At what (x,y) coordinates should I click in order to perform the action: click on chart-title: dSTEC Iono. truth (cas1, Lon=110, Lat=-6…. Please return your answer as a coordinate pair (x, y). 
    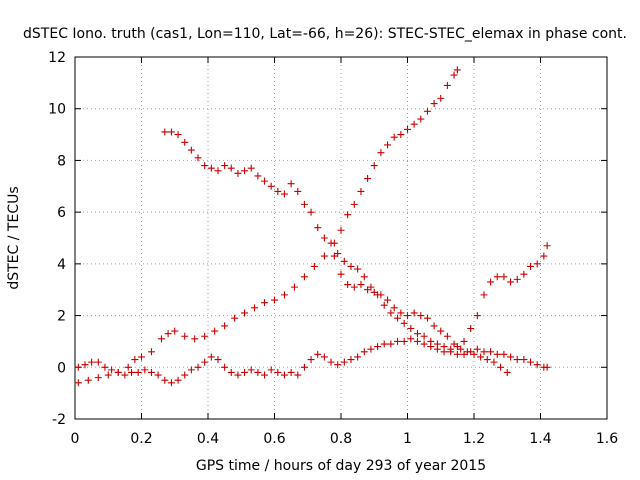
    Looking at the image, I should click on (325, 34).